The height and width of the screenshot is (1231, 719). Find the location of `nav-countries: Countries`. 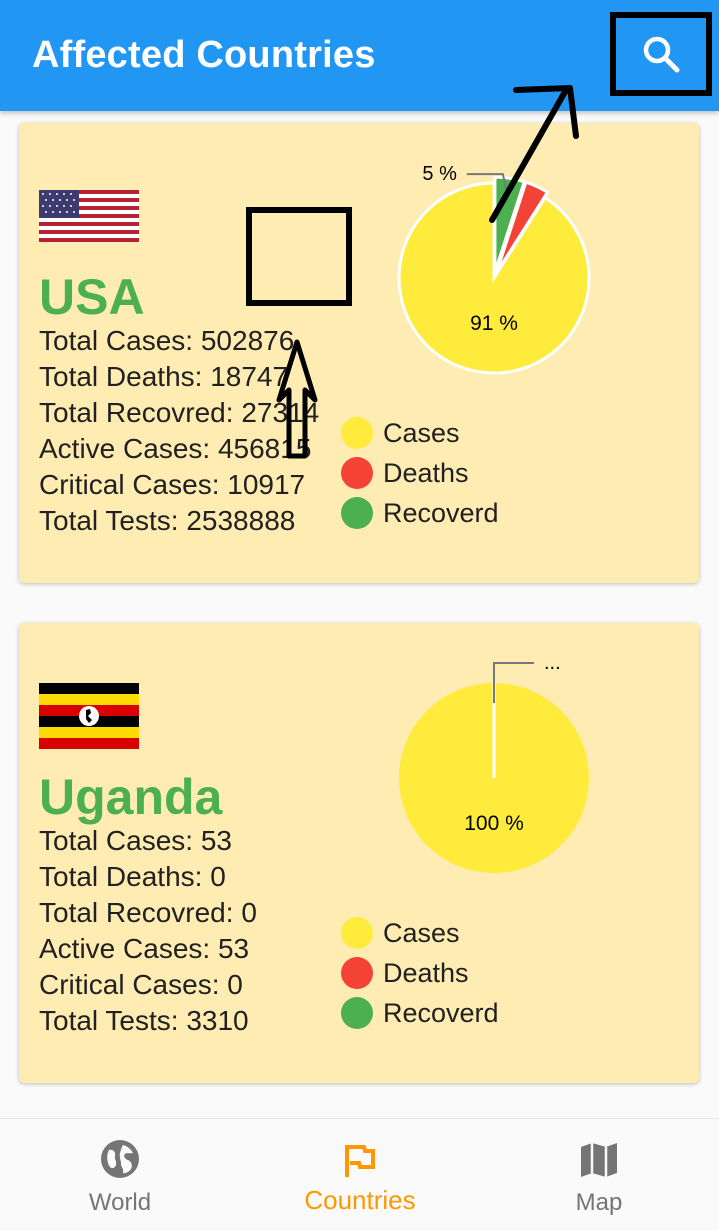

nav-countries: Countries is located at coordinates (360, 1175).